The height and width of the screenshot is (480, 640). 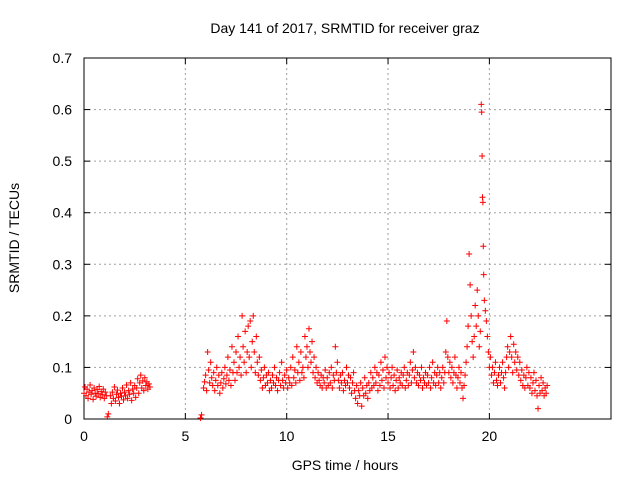 I want to click on y-tick-label: 0.6, so click(x=63, y=110).